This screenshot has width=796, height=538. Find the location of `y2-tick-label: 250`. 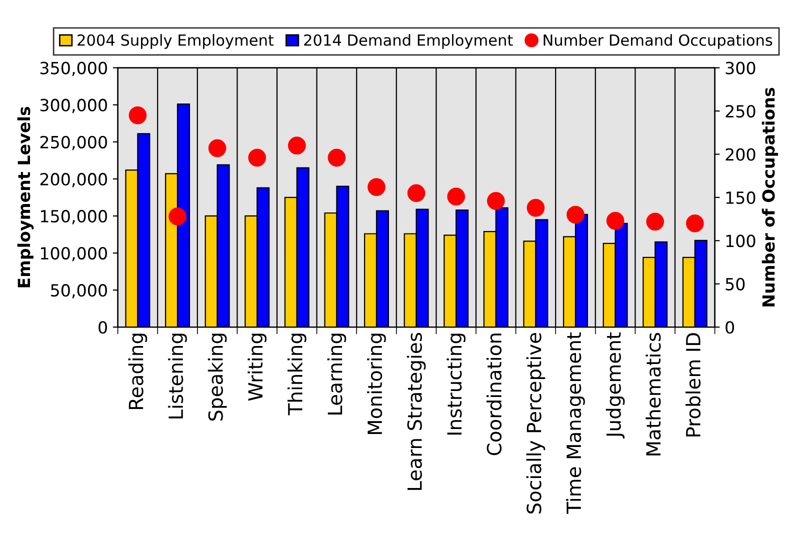

y2-tick-label: 250 is located at coordinates (741, 111).